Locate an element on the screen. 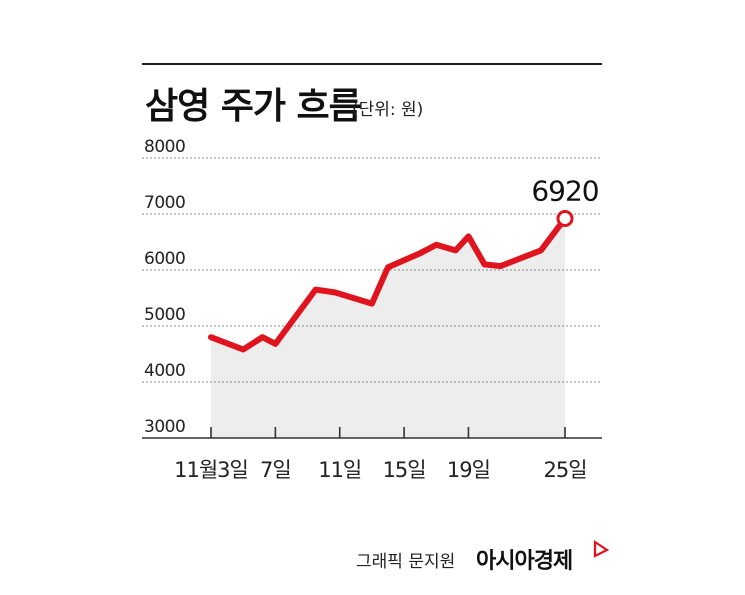 The height and width of the screenshot is (595, 745). unit-note: (단위: 원) is located at coordinates (387, 110).